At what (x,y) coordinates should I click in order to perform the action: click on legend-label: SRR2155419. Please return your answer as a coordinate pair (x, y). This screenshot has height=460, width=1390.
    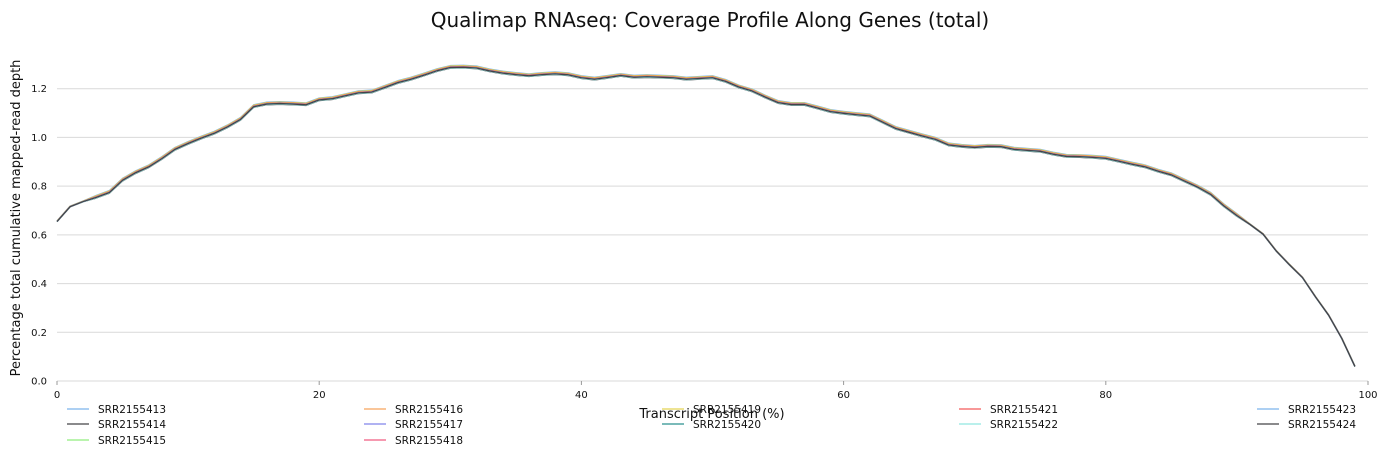
    Looking at the image, I should click on (727, 410).